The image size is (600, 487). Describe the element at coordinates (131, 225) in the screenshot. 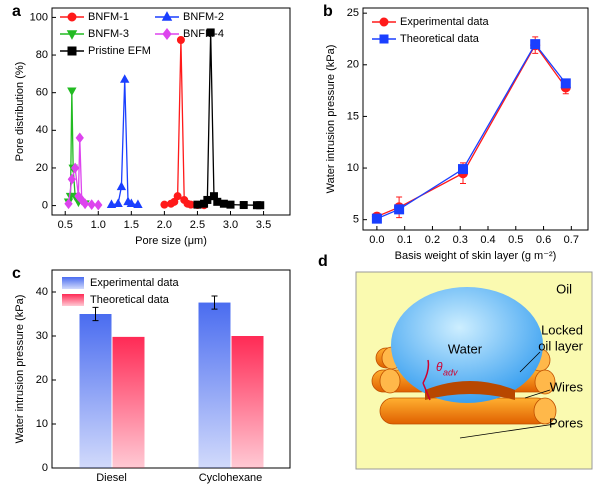

I see `x-tick-label: 1.5` at that location.